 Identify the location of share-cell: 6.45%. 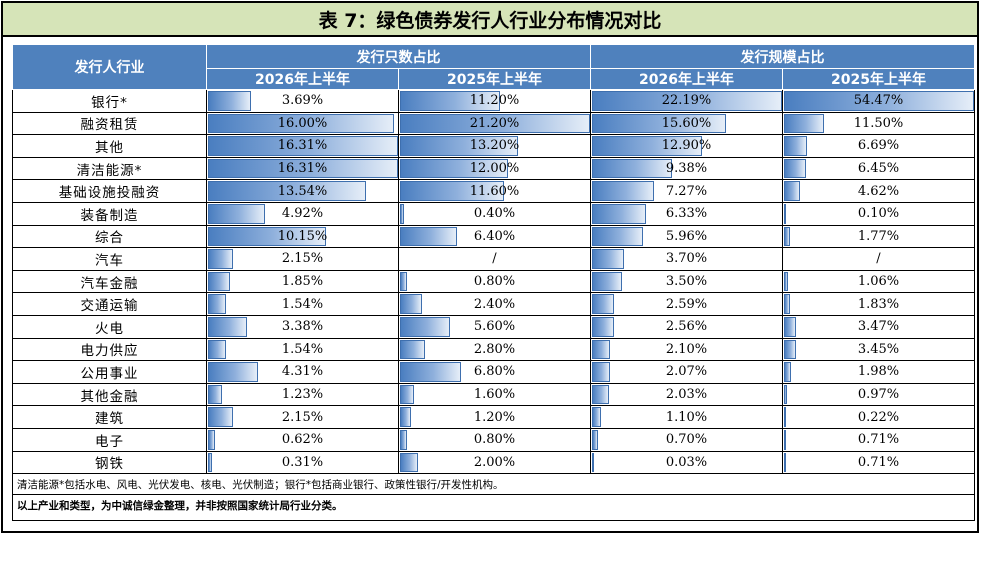
(878, 168).